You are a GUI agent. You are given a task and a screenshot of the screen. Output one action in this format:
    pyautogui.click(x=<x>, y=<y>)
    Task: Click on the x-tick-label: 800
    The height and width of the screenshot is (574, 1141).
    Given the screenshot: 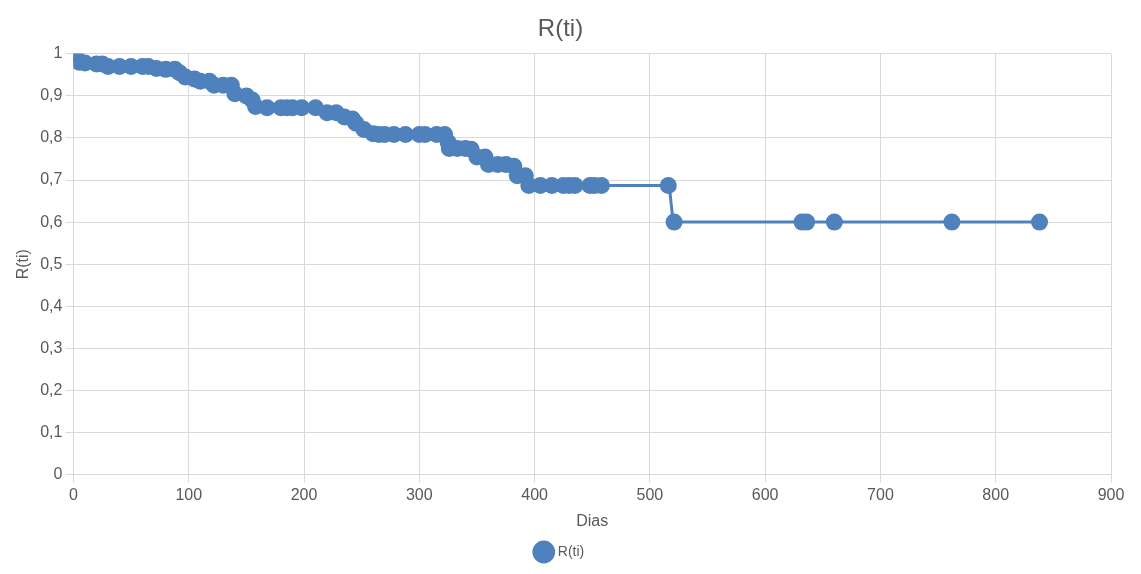 What is the action you would take?
    pyautogui.click(x=996, y=494)
    